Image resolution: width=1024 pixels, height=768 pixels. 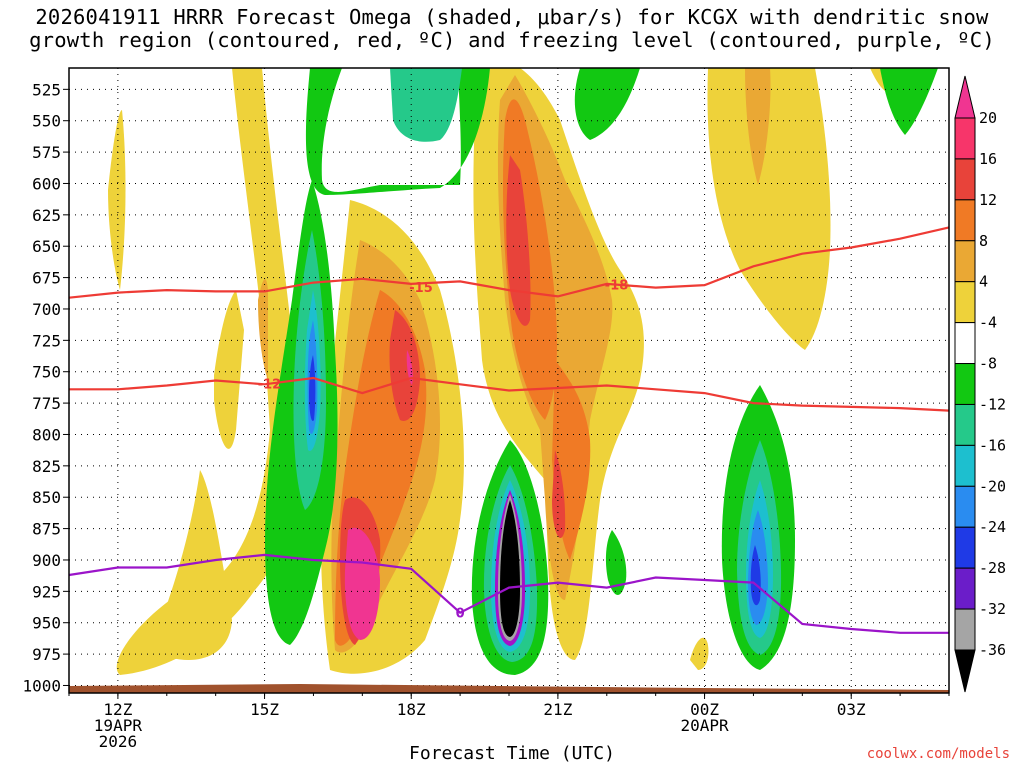 What do you see at coordinates (426, 105) in the screenshot?
I see `omega-region-teal-a` at bounding box center [426, 105].